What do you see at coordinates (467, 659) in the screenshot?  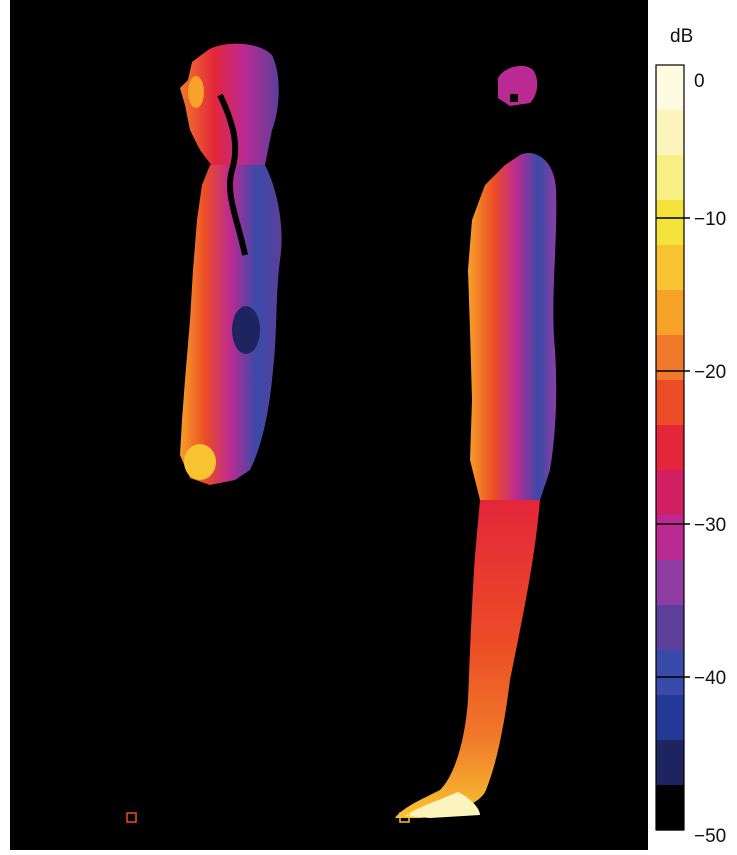 I see `right-leg-region` at bounding box center [467, 659].